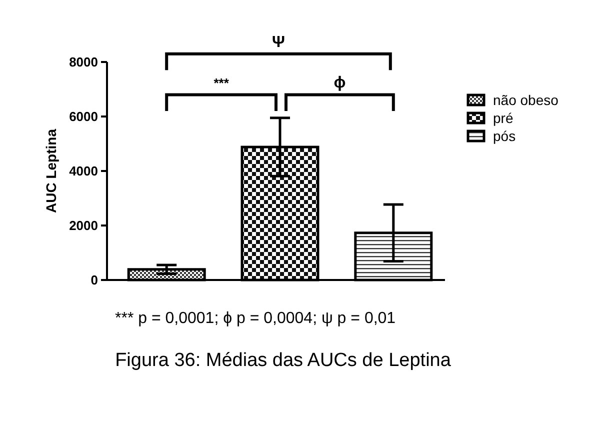 The image size is (606, 434). Describe the element at coordinates (83, 225) in the screenshot. I see `y-tick-label: 2000` at that location.